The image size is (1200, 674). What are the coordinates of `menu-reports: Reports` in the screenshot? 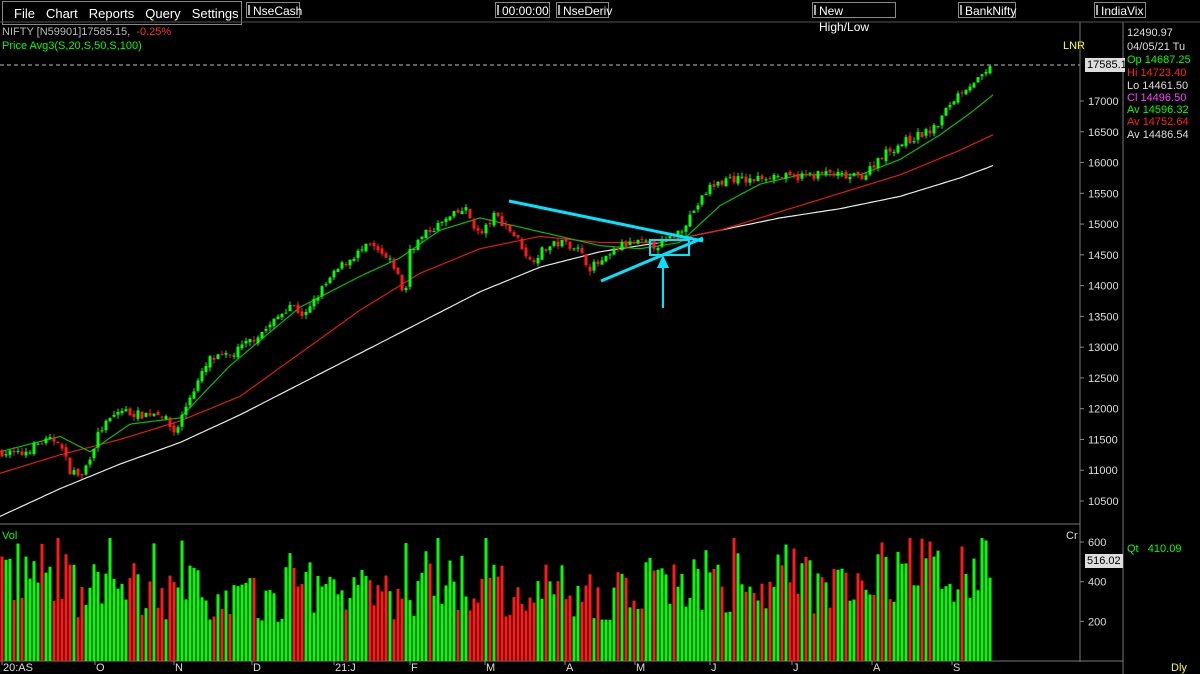 It's located at (111, 13).